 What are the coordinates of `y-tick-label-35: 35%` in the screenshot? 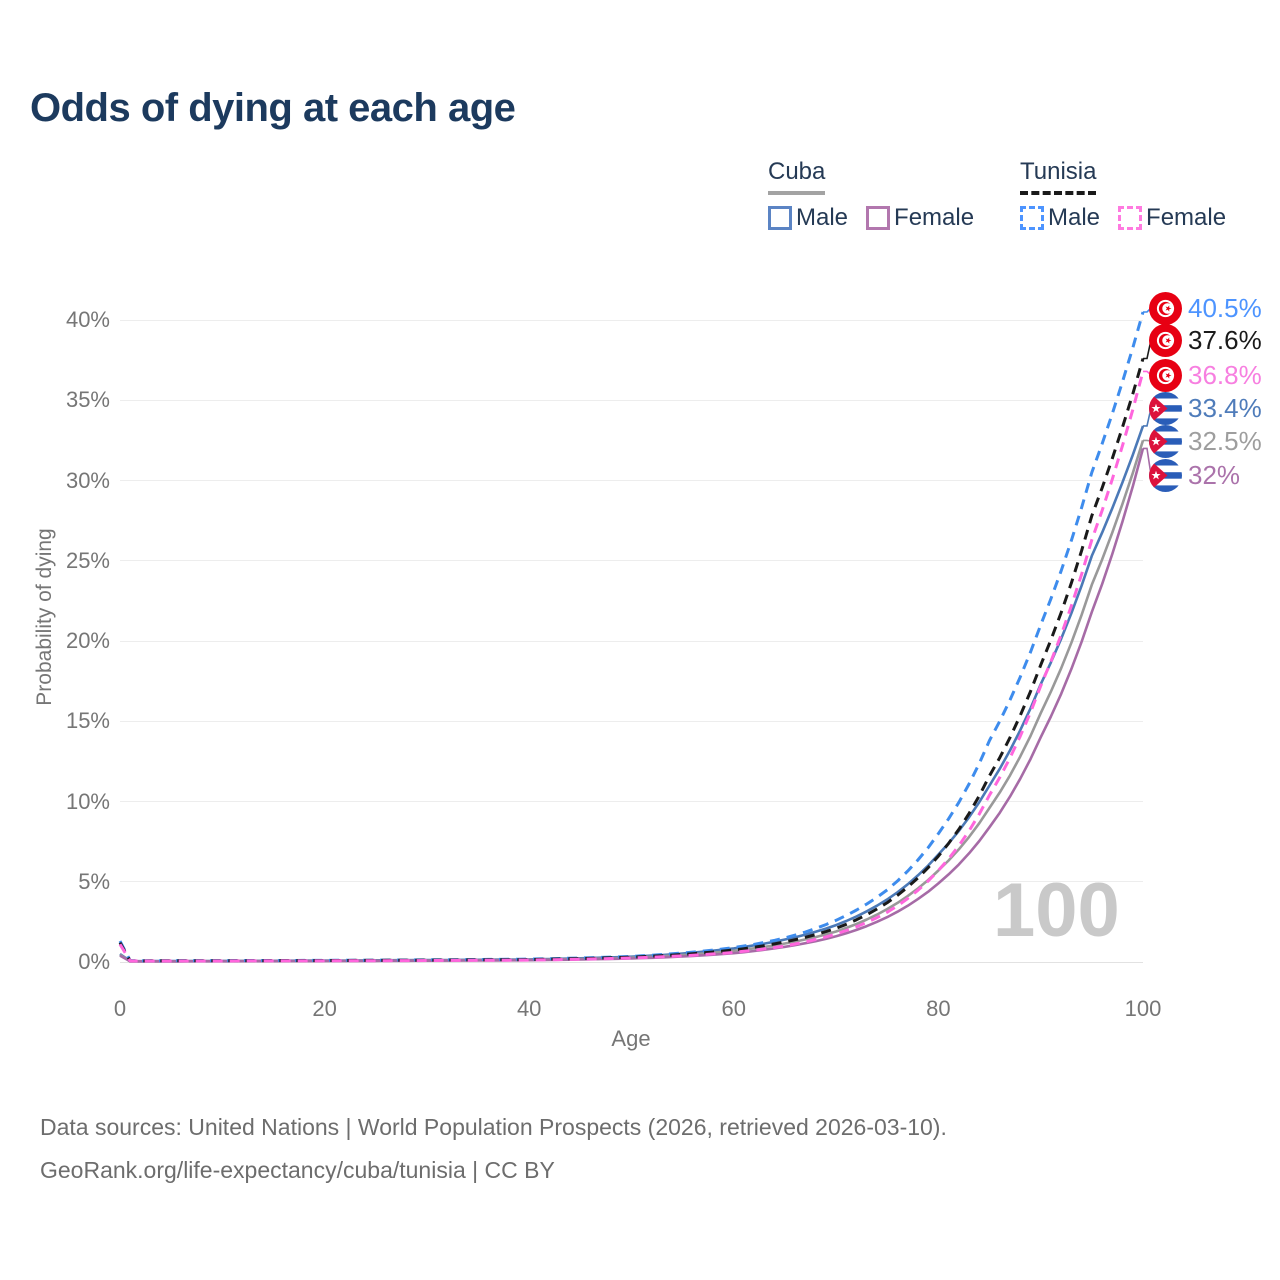 It's located at (87, 400).